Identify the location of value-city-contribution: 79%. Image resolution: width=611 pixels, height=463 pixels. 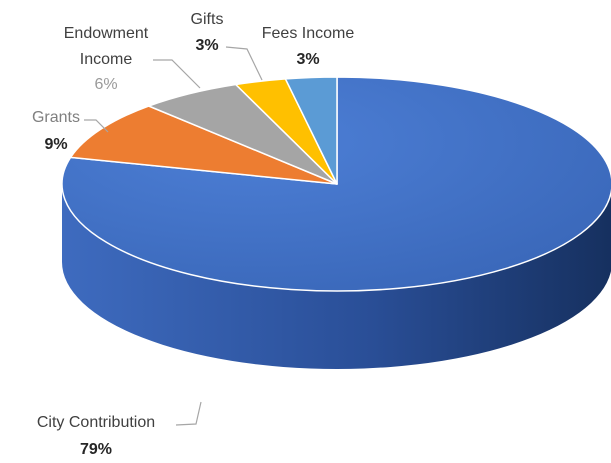
(96, 449).